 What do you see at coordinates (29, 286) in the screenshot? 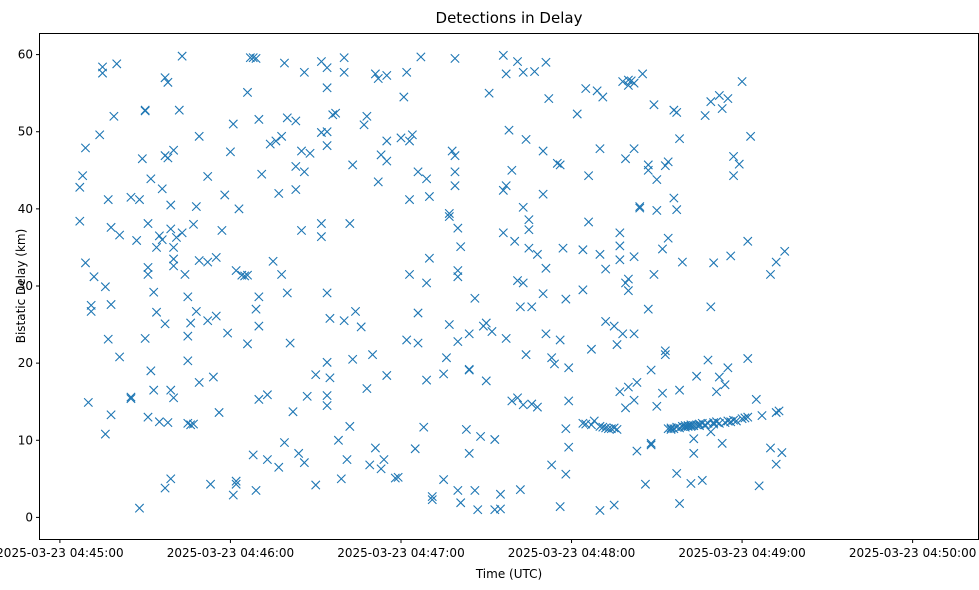
I see `y-axis: 0 10 20 30 40 50 60` at bounding box center [29, 286].